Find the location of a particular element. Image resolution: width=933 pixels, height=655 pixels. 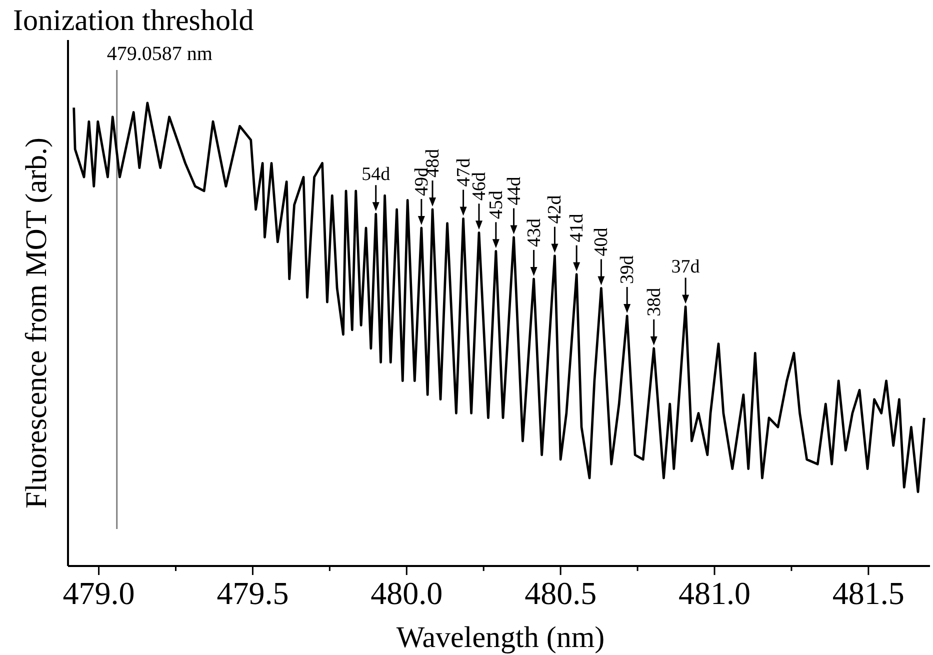

x-tick-label: 480.0 is located at coordinates (406, 593).